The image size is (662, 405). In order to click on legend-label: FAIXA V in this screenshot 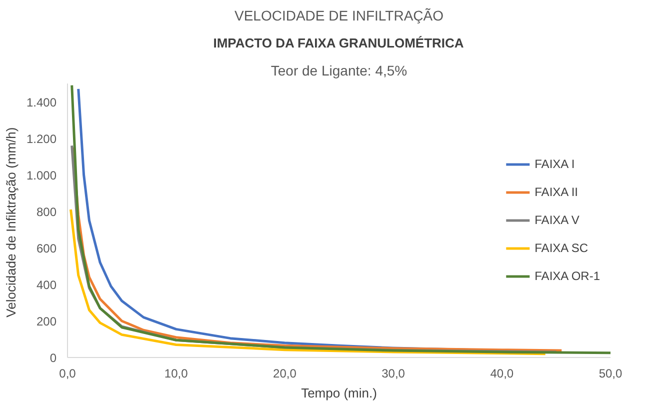, I will do `click(557, 220)`.